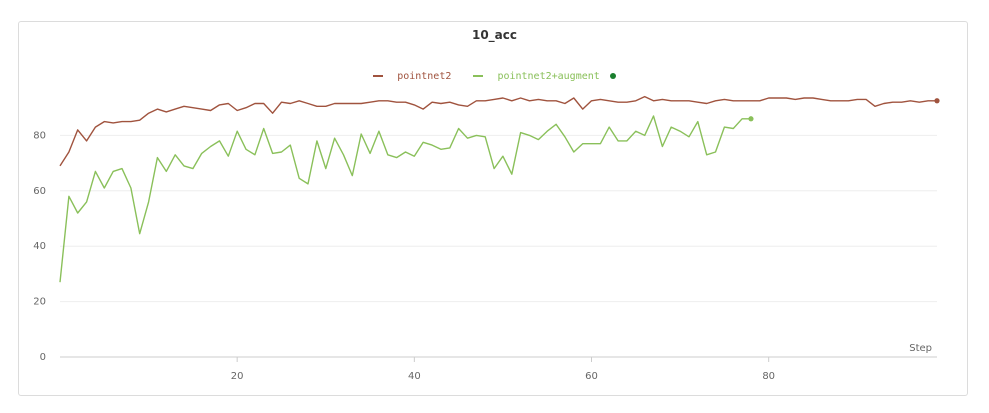 The height and width of the screenshot is (413, 989). Describe the element at coordinates (612, 76) in the screenshot. I see `legend-active-dot` at that location.